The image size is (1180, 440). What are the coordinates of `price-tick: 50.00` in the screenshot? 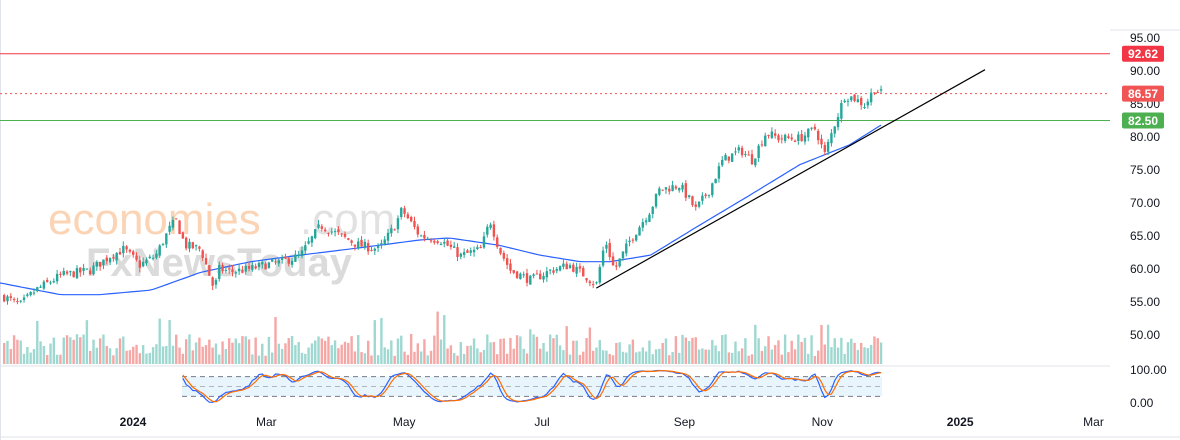 It's located at (1145, 335).